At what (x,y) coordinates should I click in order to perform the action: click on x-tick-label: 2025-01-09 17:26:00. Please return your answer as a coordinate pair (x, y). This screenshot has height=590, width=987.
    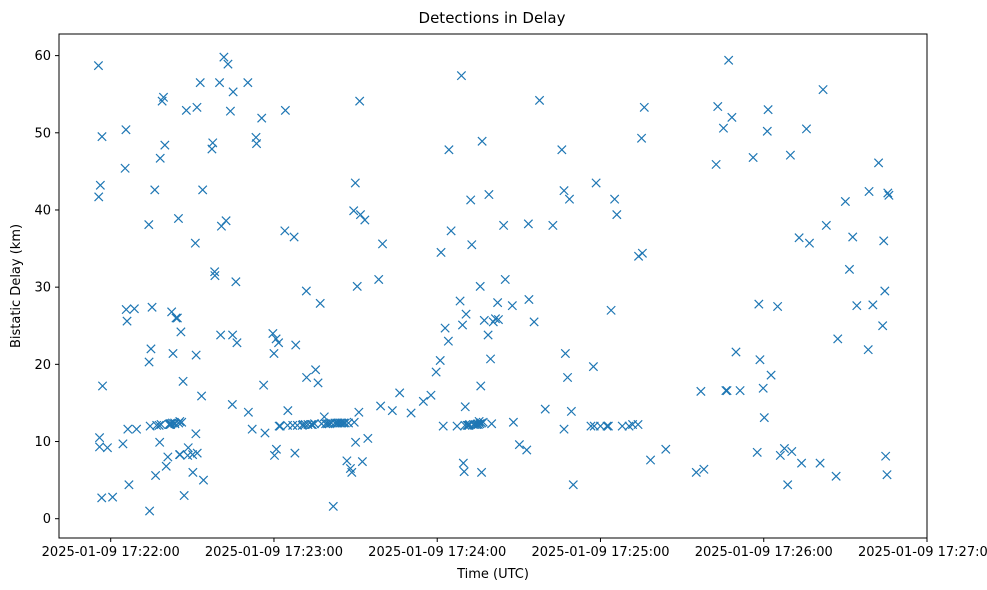
    Looking at the image, I should click on (764, 552).